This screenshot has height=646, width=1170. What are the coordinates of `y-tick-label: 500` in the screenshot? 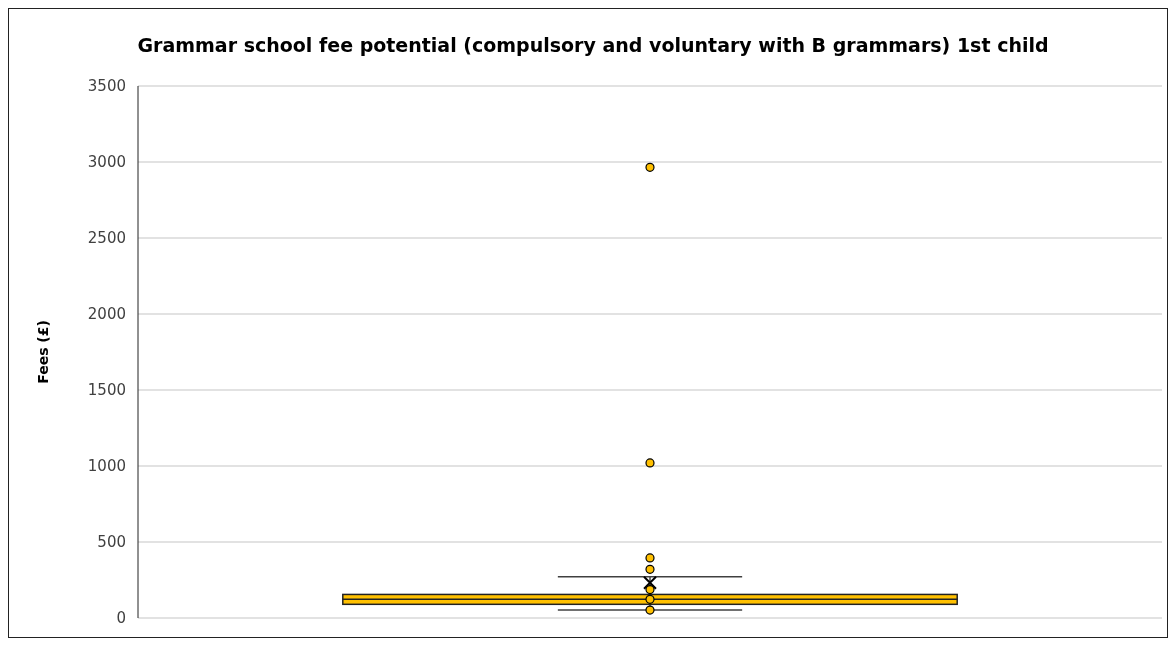 It's located at (111, 542).